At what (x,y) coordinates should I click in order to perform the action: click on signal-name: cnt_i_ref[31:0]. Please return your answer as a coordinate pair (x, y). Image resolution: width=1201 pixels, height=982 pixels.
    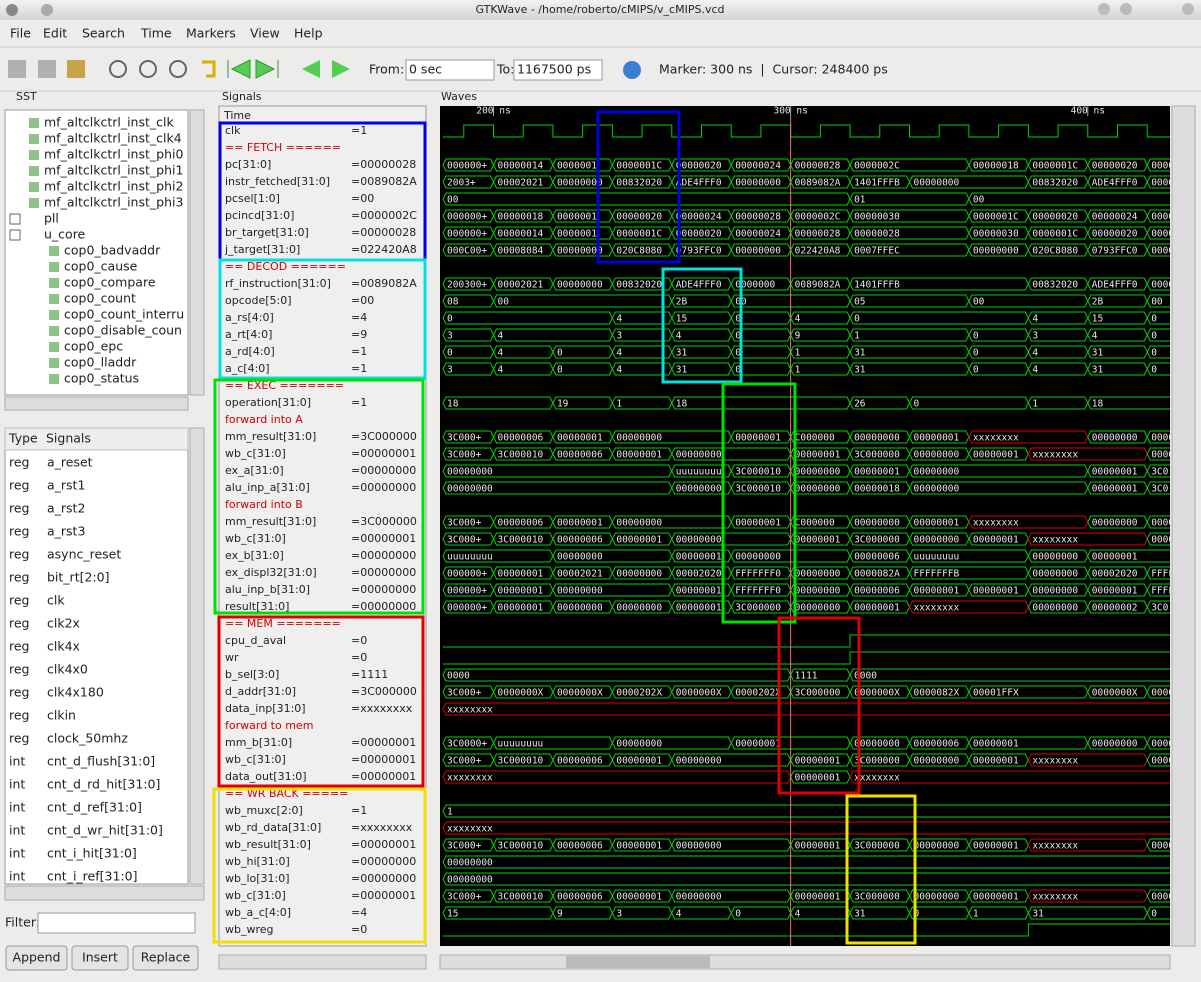
    Looking at the image, I should click on (92, 876).